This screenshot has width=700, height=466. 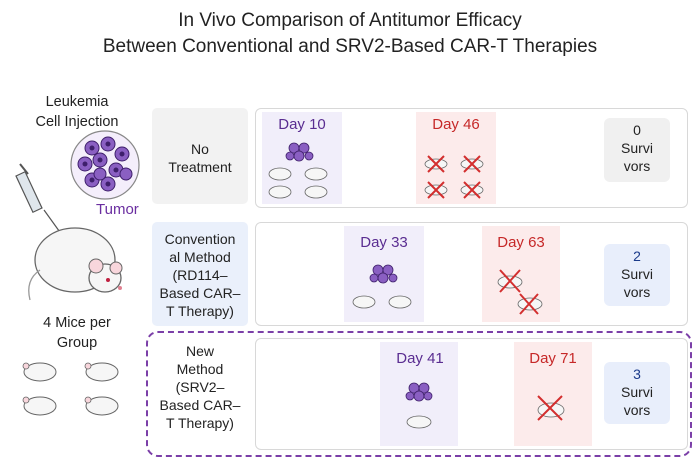 What do you see at coordinates (384, 242) in the screenshot?
I see `row-2-first-day: Day 33` at bounding box center [384, 242].